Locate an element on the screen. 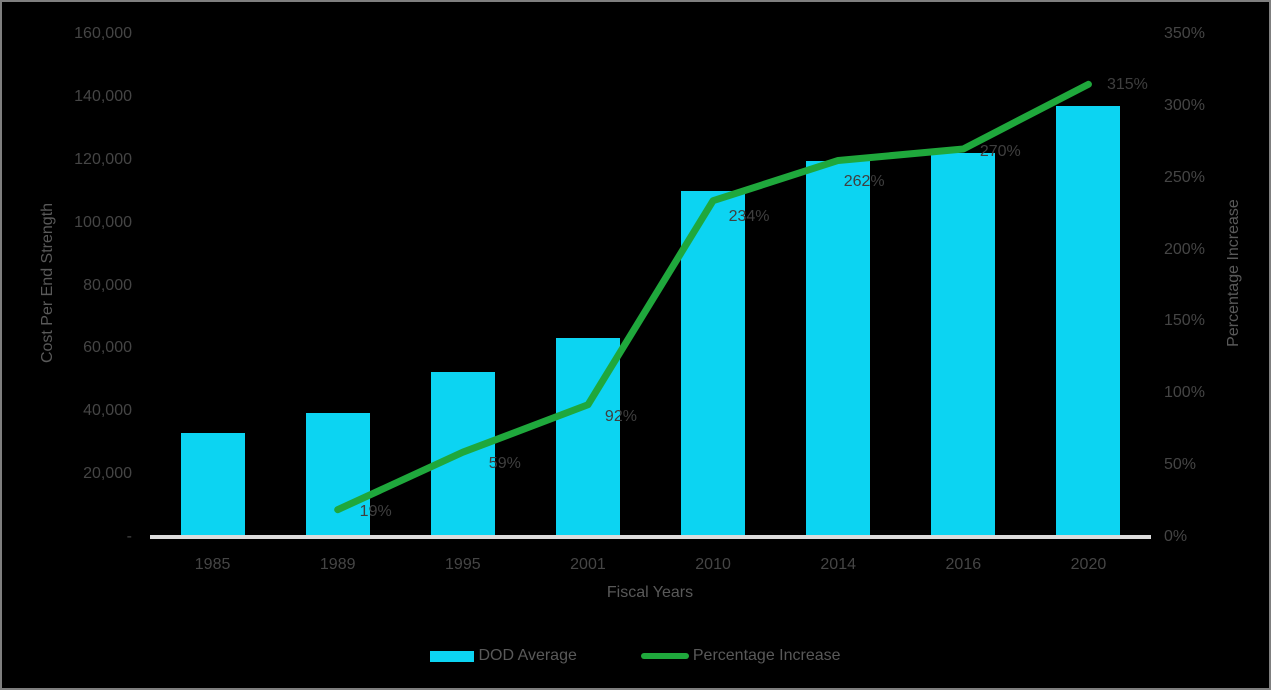 This screenshot has height=690, width=1271. bar-2016 is located at coordinates (963, 345).